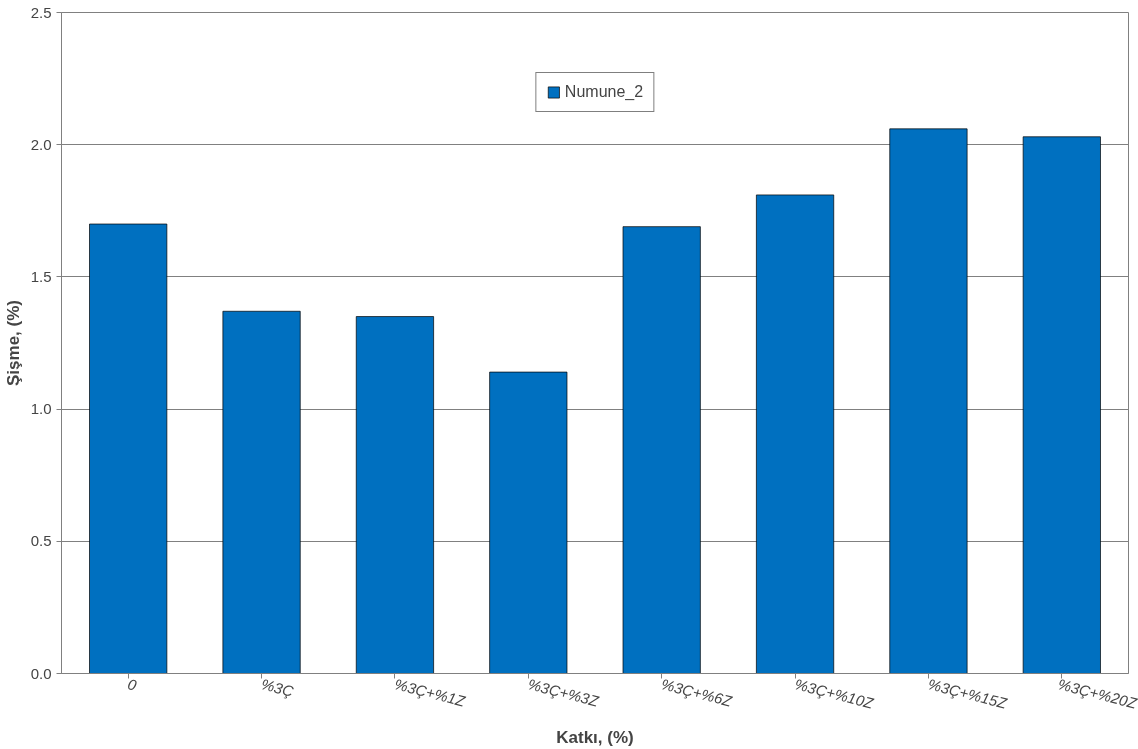 This screenshot has width=1138, height=749. I want to click on y-axis-title: Şişme, (%), so click(13, 343).